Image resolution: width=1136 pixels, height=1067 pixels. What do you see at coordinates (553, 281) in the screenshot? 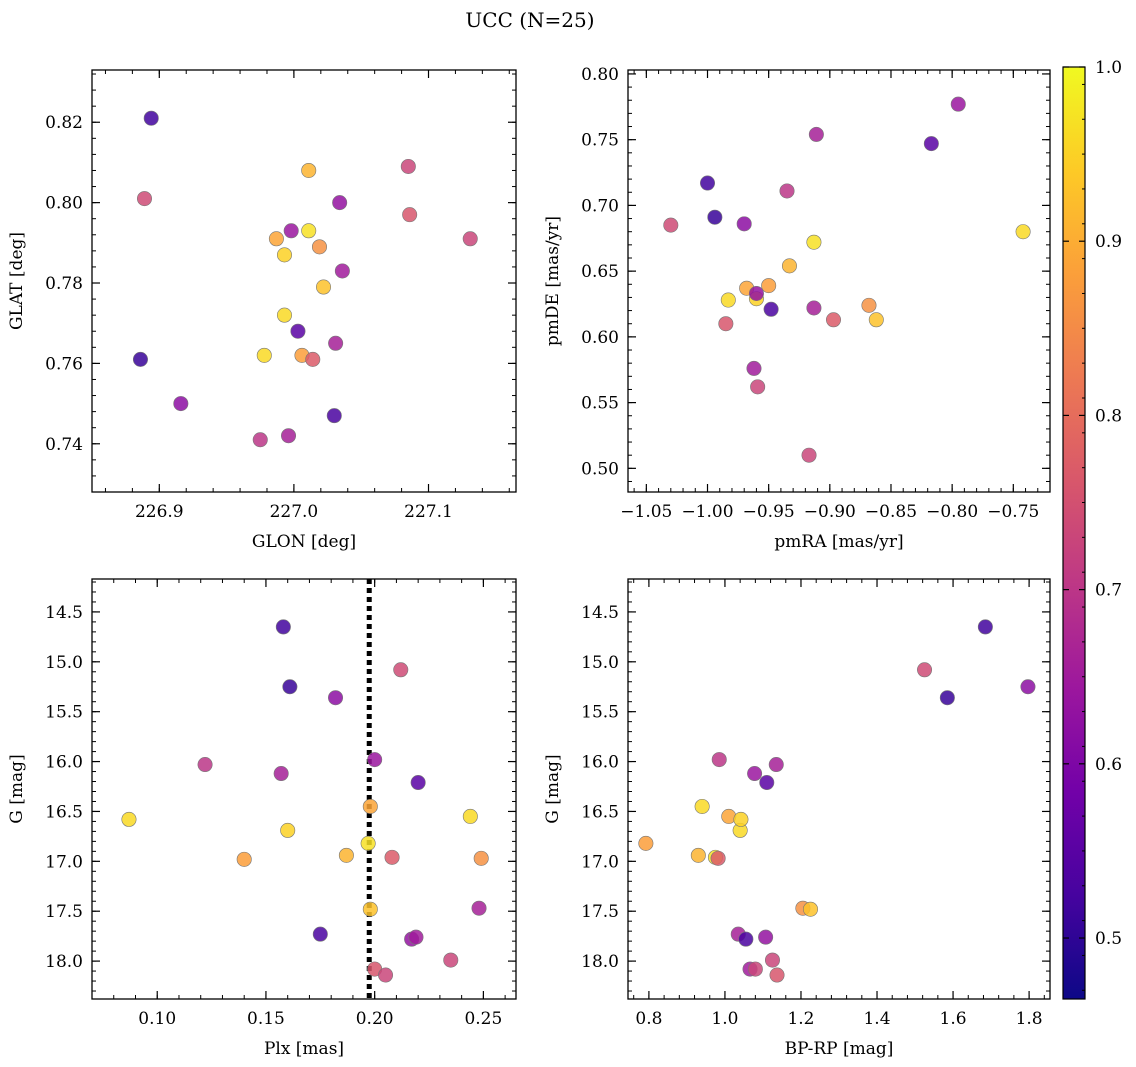
I see `y-axis-label: pmDE [mas/yr]` at bounding box center [553, 281].